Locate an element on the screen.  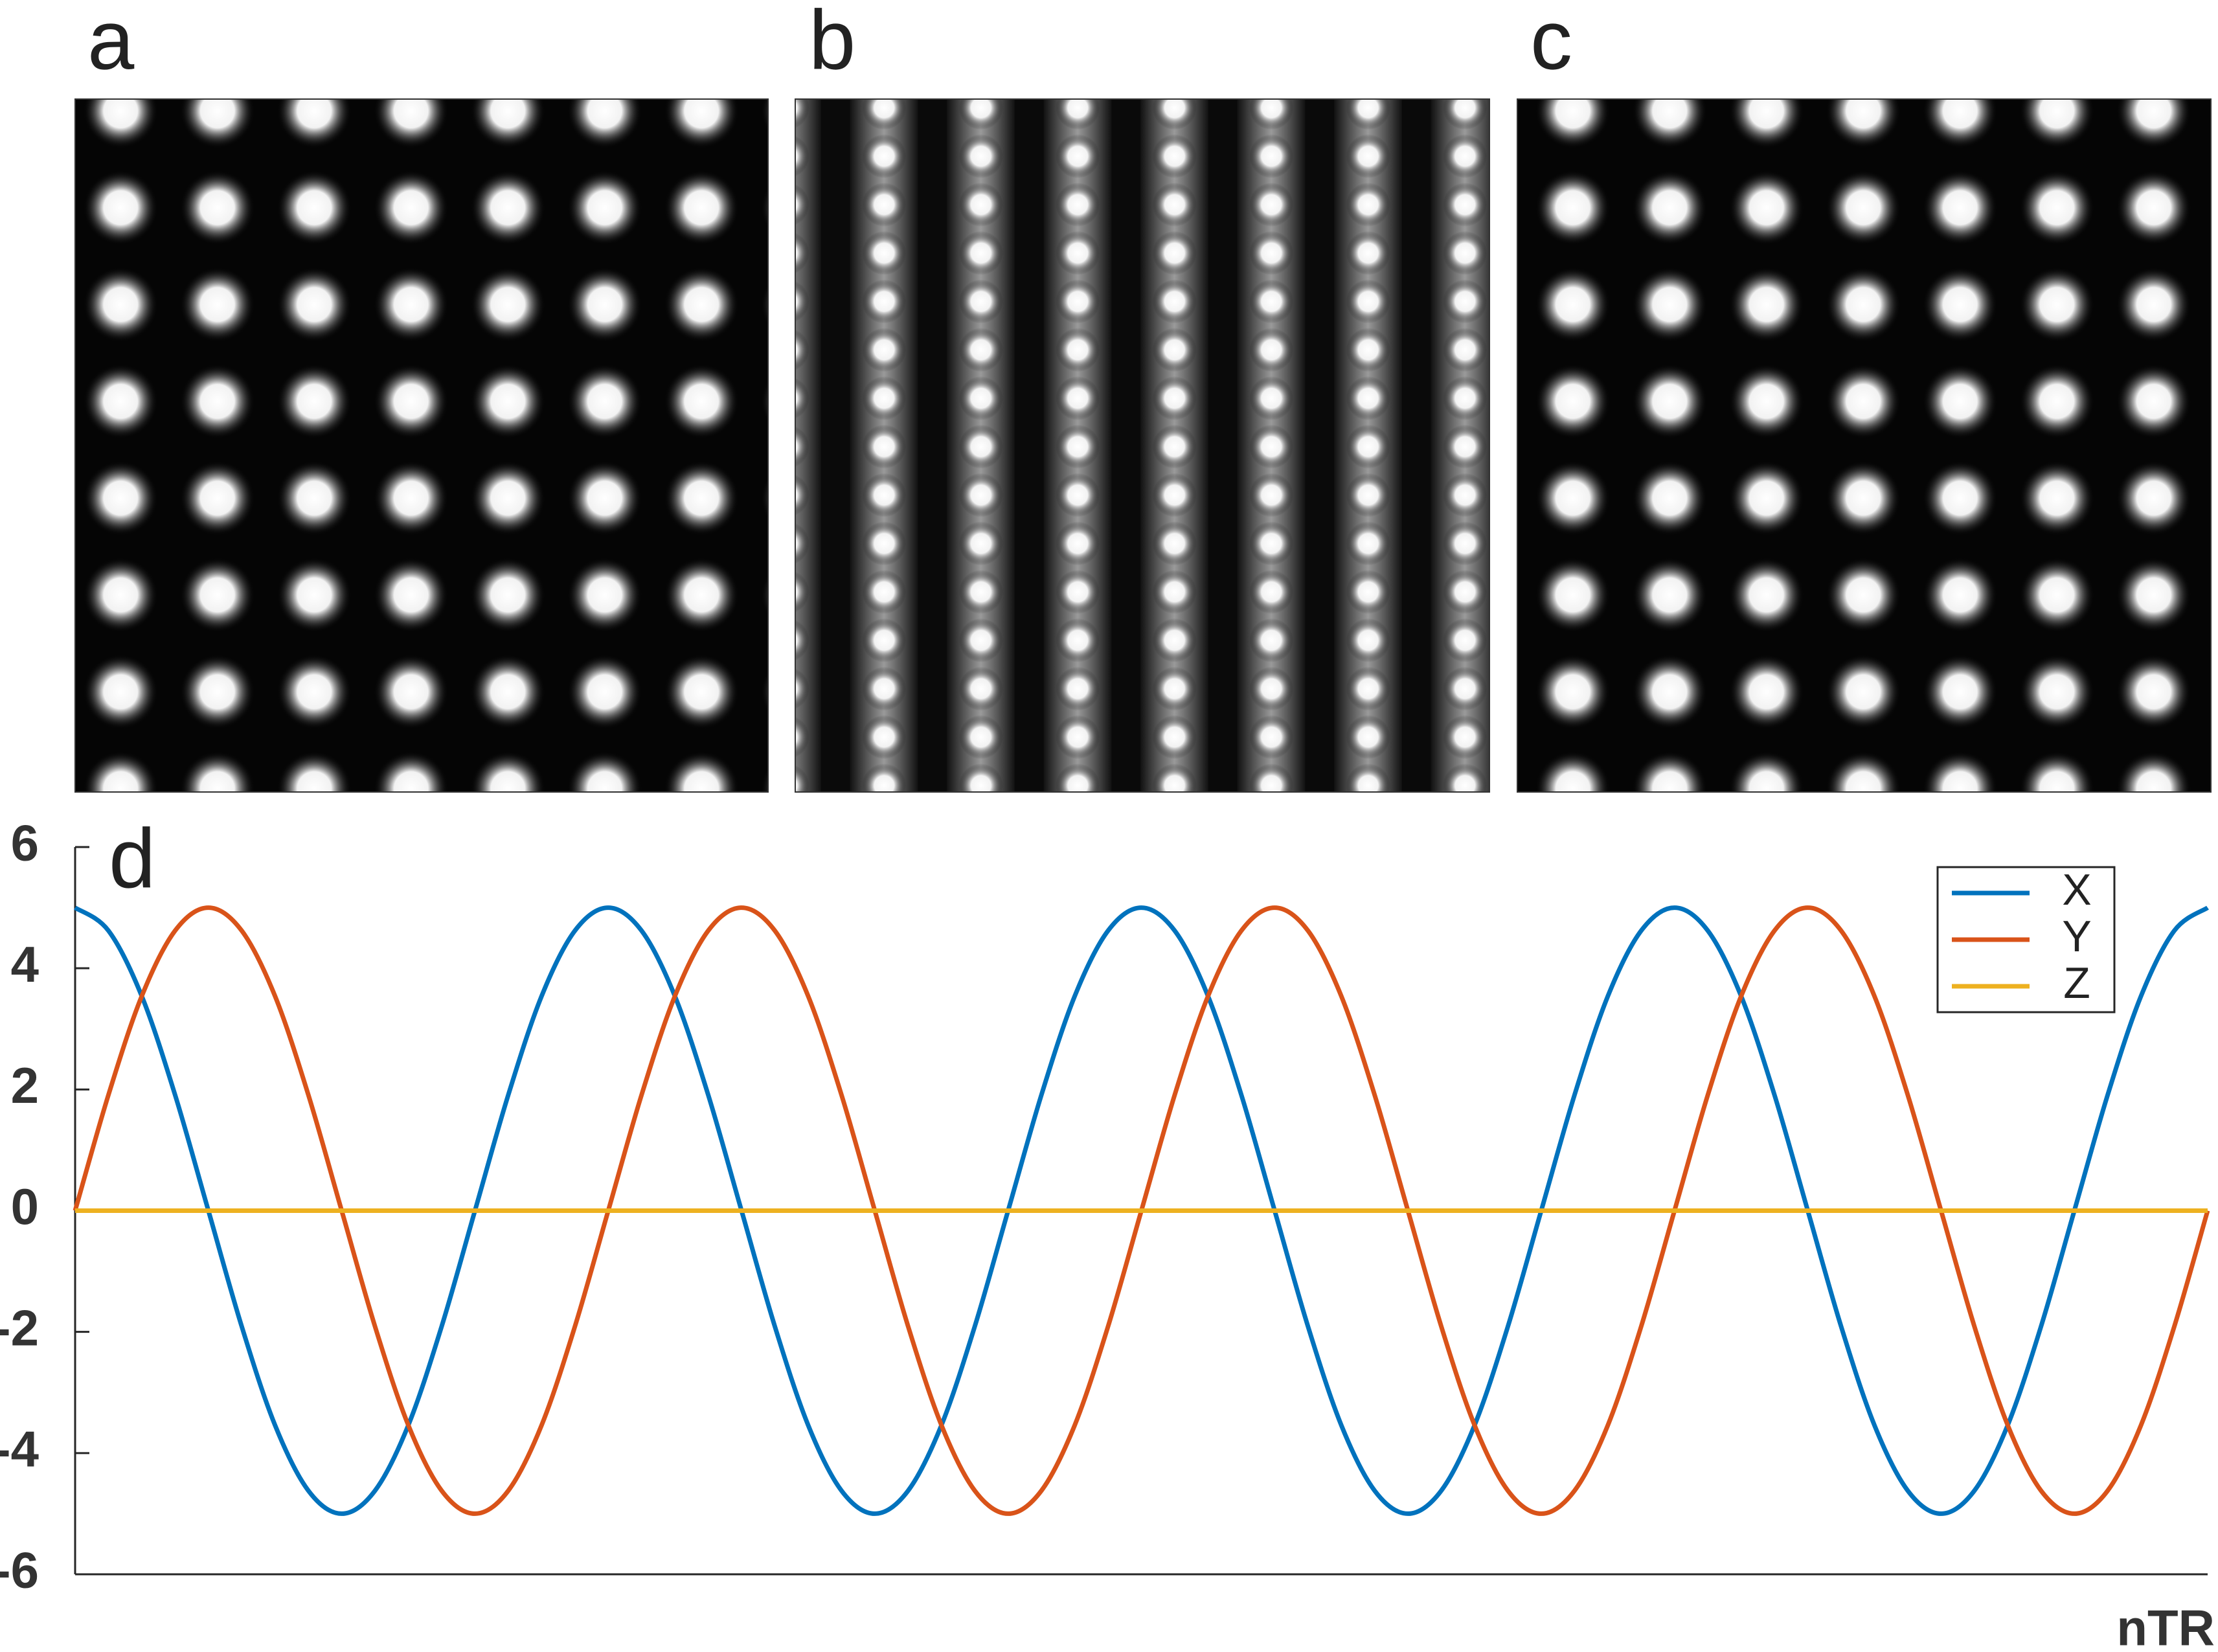
panel-label: d is located at coordinates (132, 858).